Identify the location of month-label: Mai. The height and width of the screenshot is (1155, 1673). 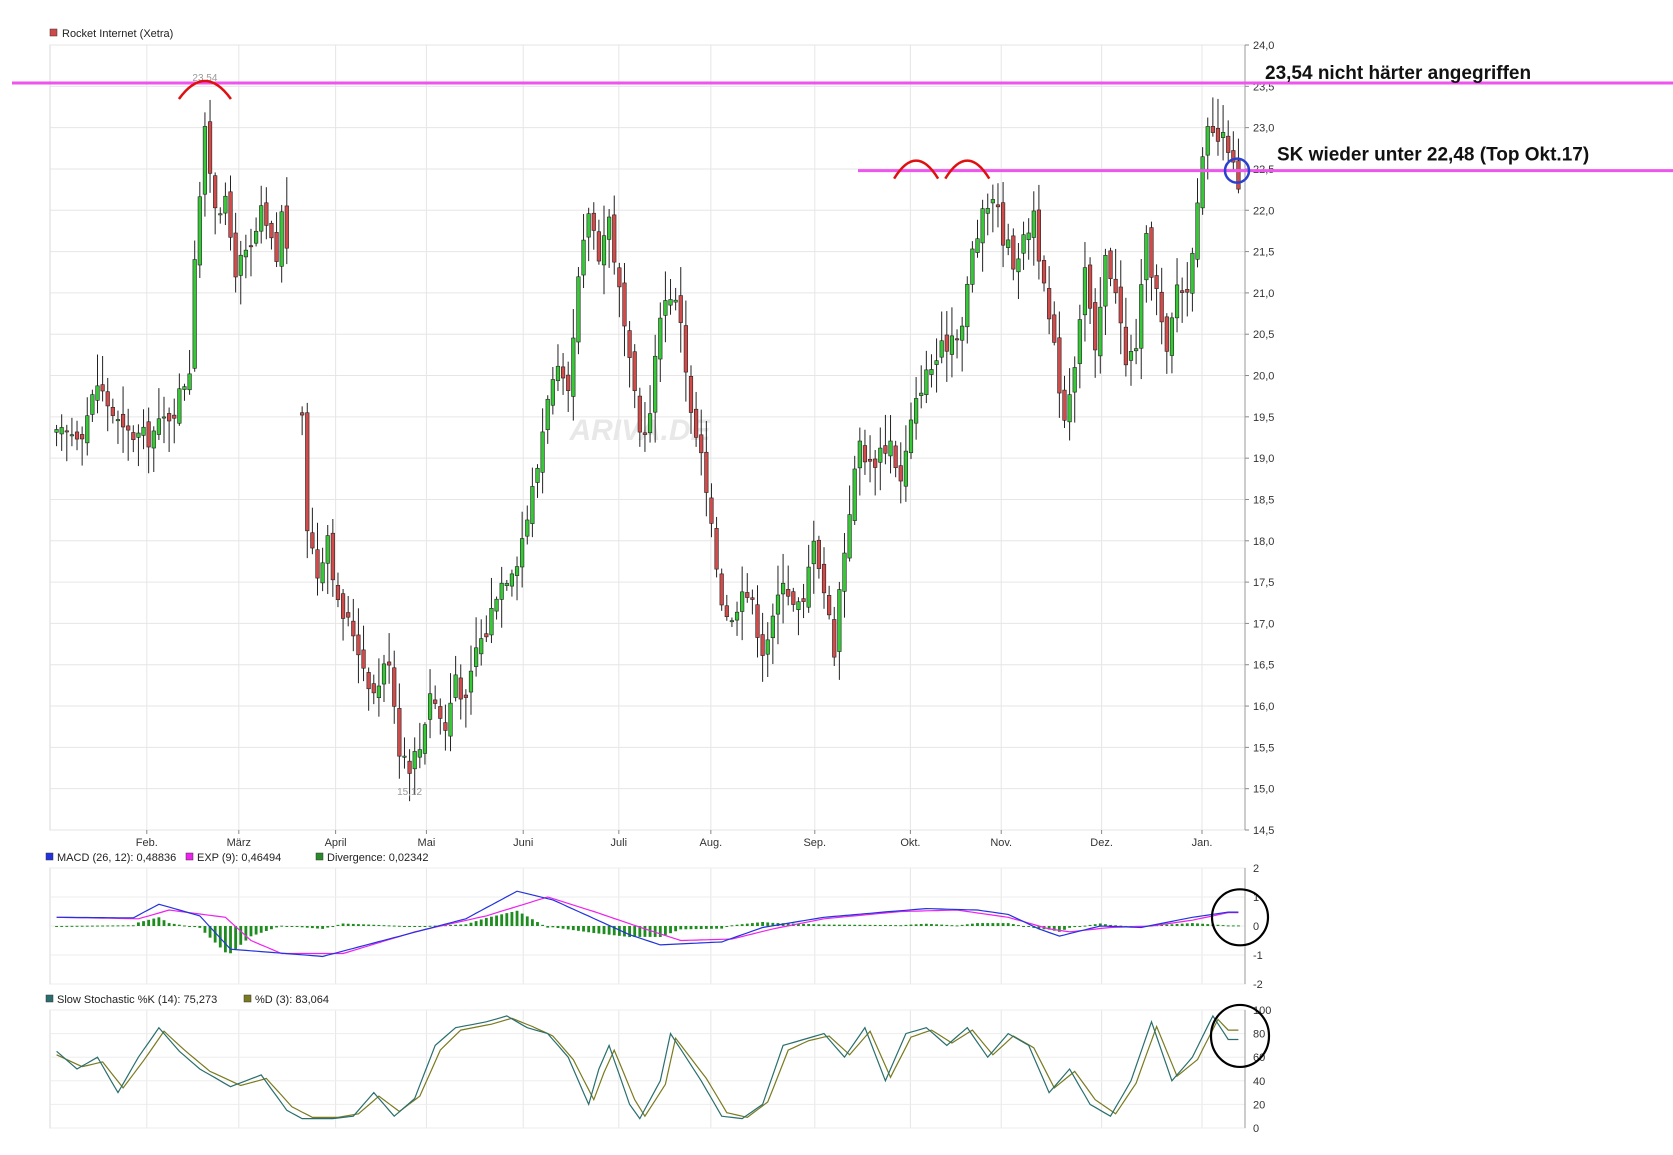
(427, 843).